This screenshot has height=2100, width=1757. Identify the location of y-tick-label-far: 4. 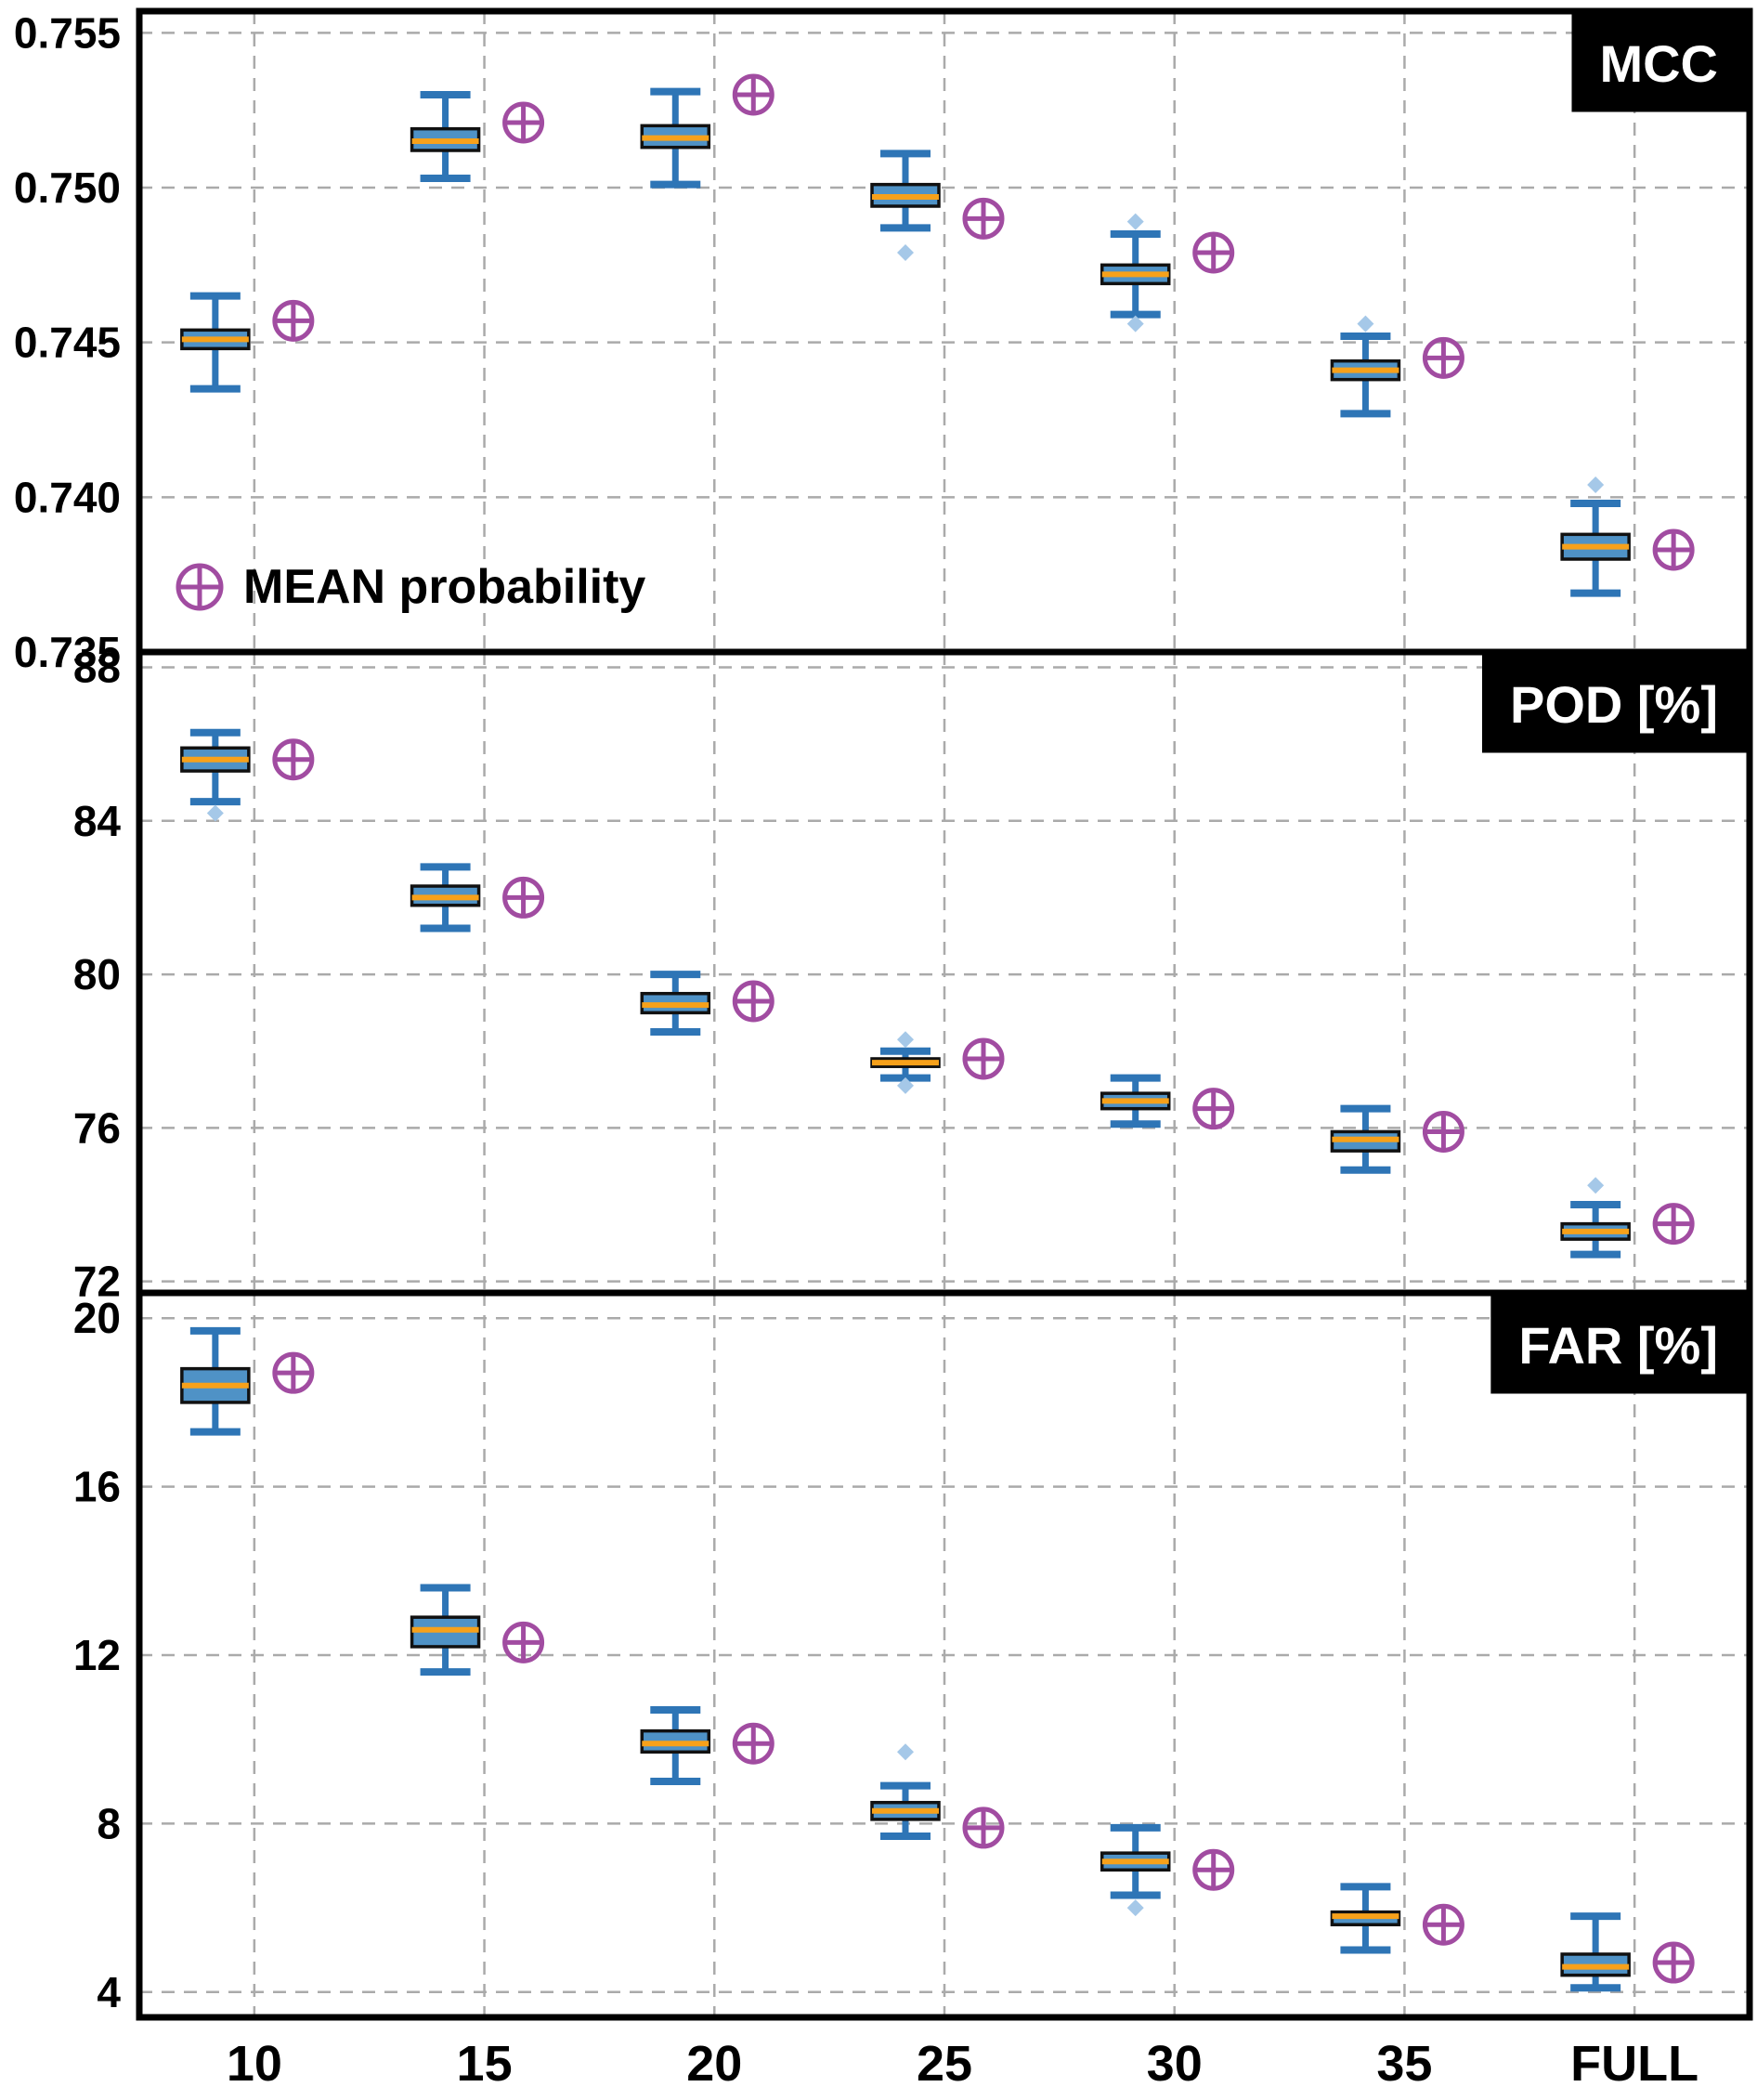
(109, 1992).